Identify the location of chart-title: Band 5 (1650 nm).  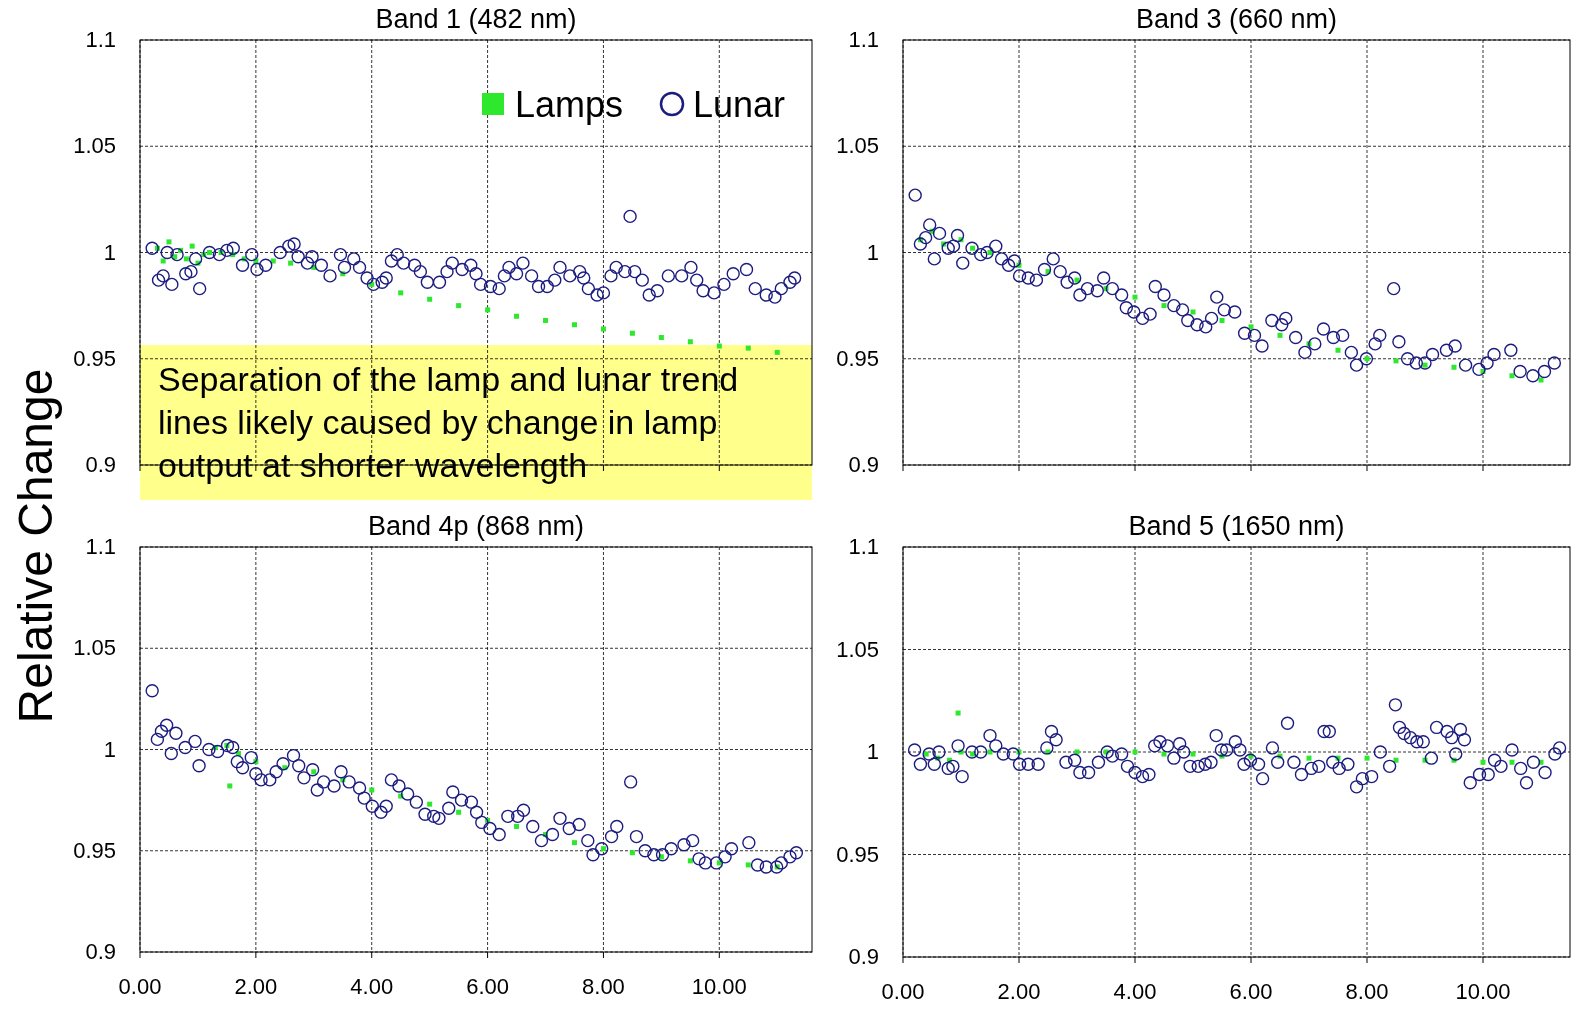
(1236, 526).